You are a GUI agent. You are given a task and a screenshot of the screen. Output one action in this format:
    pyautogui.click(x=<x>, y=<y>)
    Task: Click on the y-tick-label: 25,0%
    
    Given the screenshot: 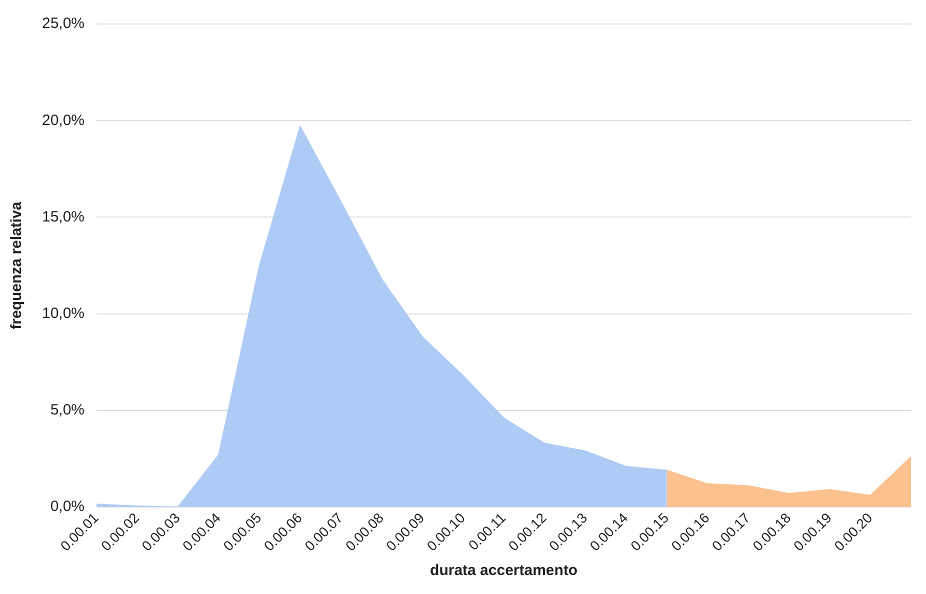 What is the action you would take?
    pyautogui.click(x=63, y=23)
    